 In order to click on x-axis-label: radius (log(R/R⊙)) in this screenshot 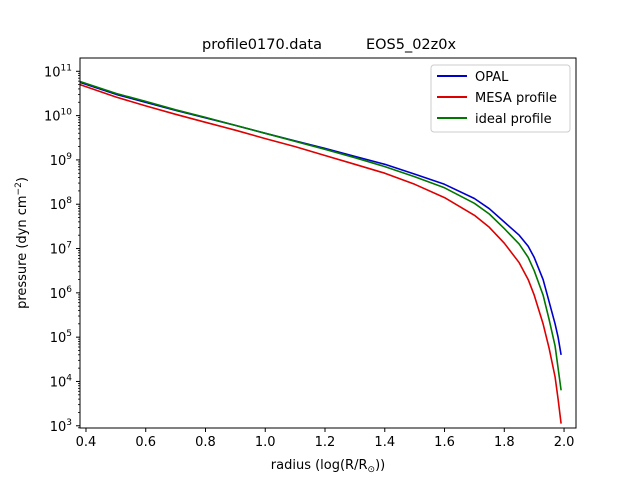, I will do `click(328, 466)`.